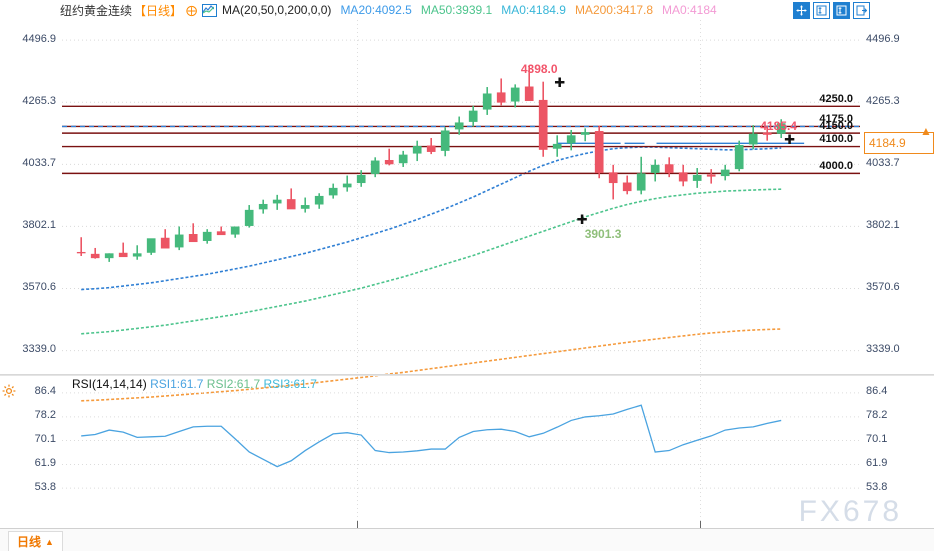 The height and width of the screenshot is (551, 934). What do you see at coordinates (821, 10) in the screenshot?
I see `scale-left-icon` at bounding box center [821, 10].